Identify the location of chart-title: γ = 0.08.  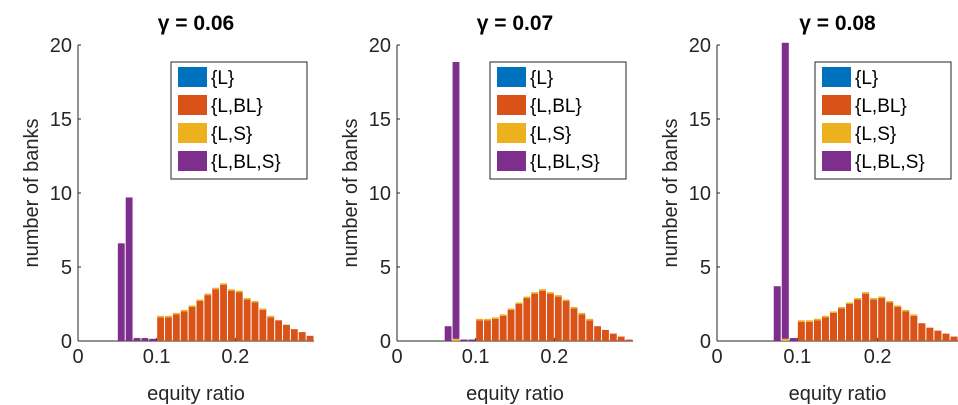
(837, 23).